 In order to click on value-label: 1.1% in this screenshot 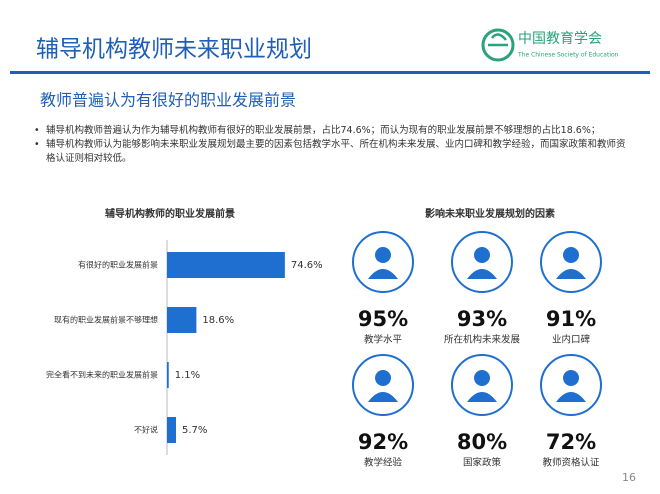, I will do `click(187, 375)`.